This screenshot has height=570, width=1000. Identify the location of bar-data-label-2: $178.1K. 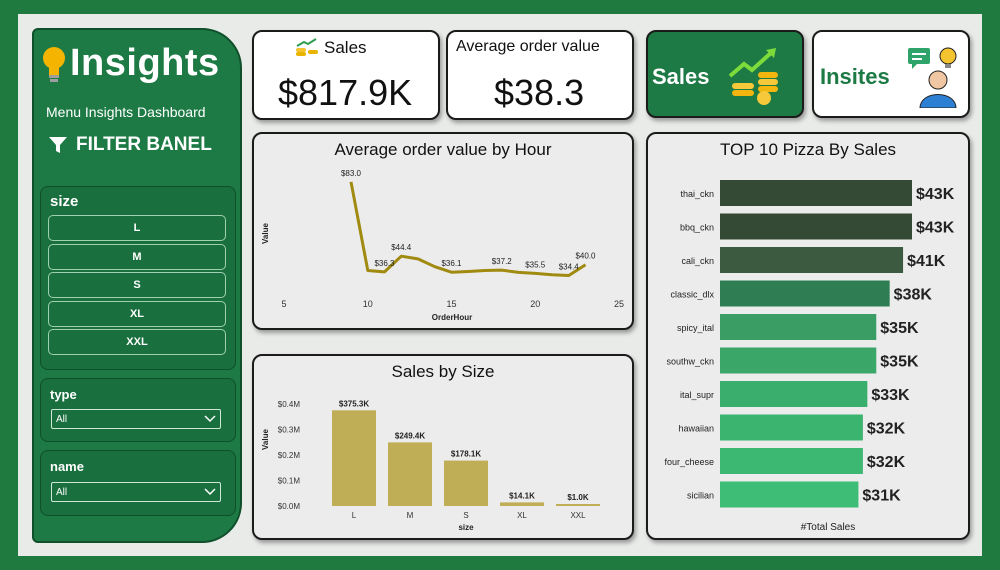
(466, 454).